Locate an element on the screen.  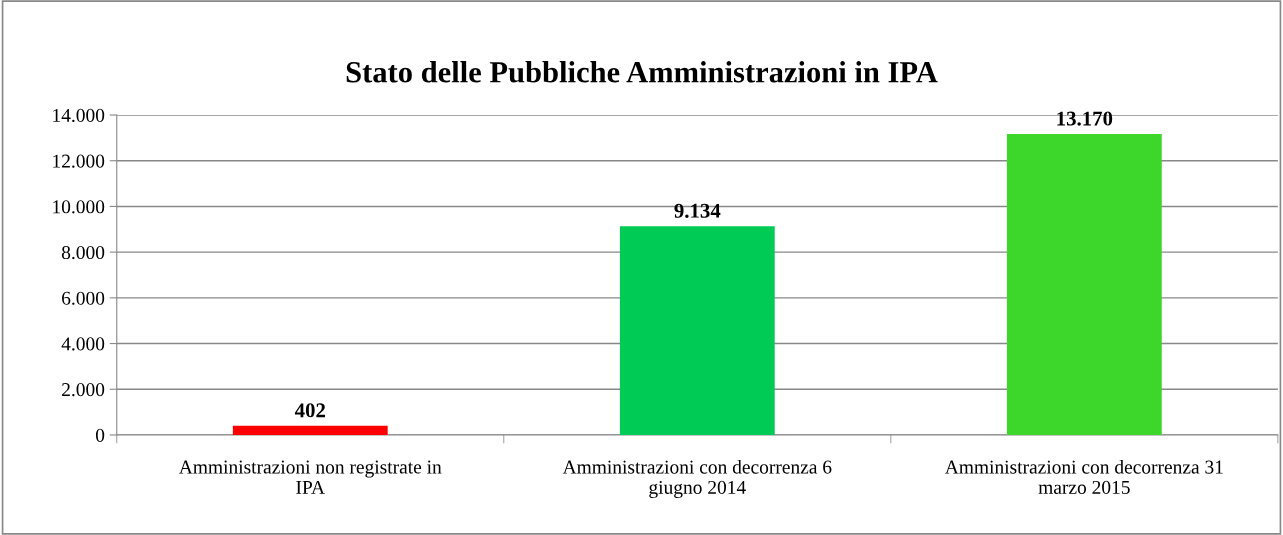
x-tick-label: Amministrazioni con decorrenza 6 giugno 2014 is located at coordinates (697, 478).